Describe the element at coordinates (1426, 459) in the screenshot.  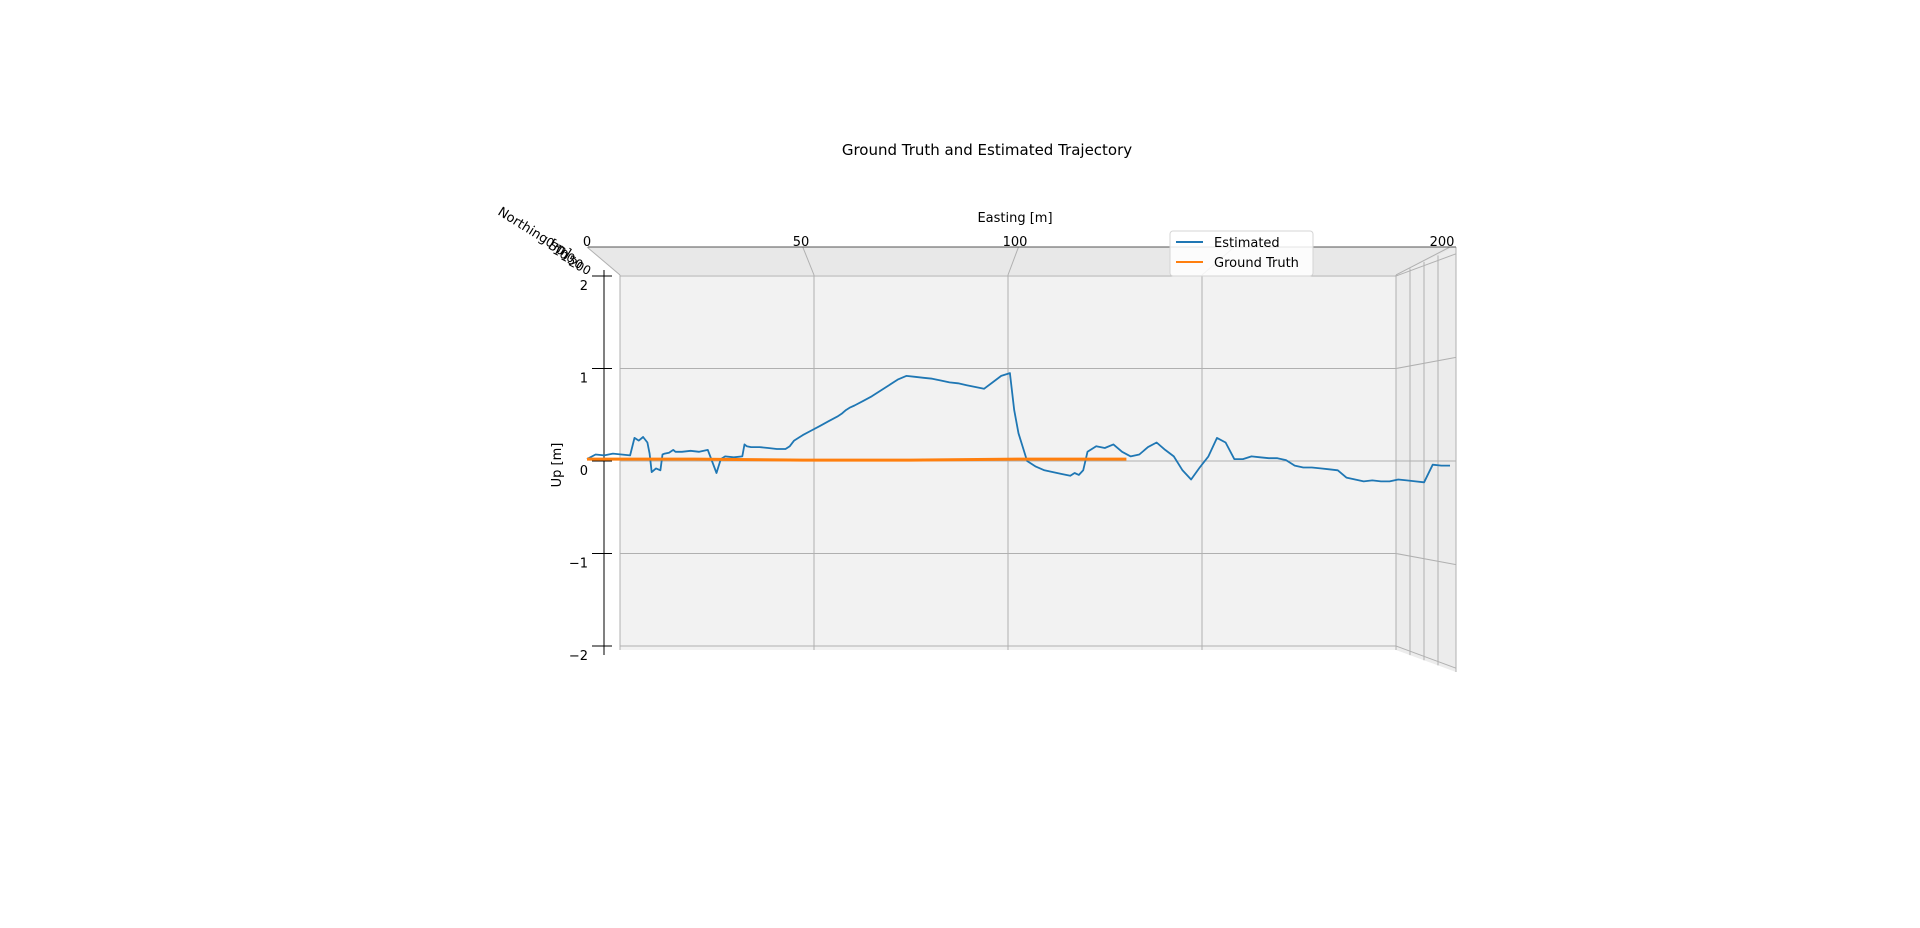
I see `side-pane` at that location.